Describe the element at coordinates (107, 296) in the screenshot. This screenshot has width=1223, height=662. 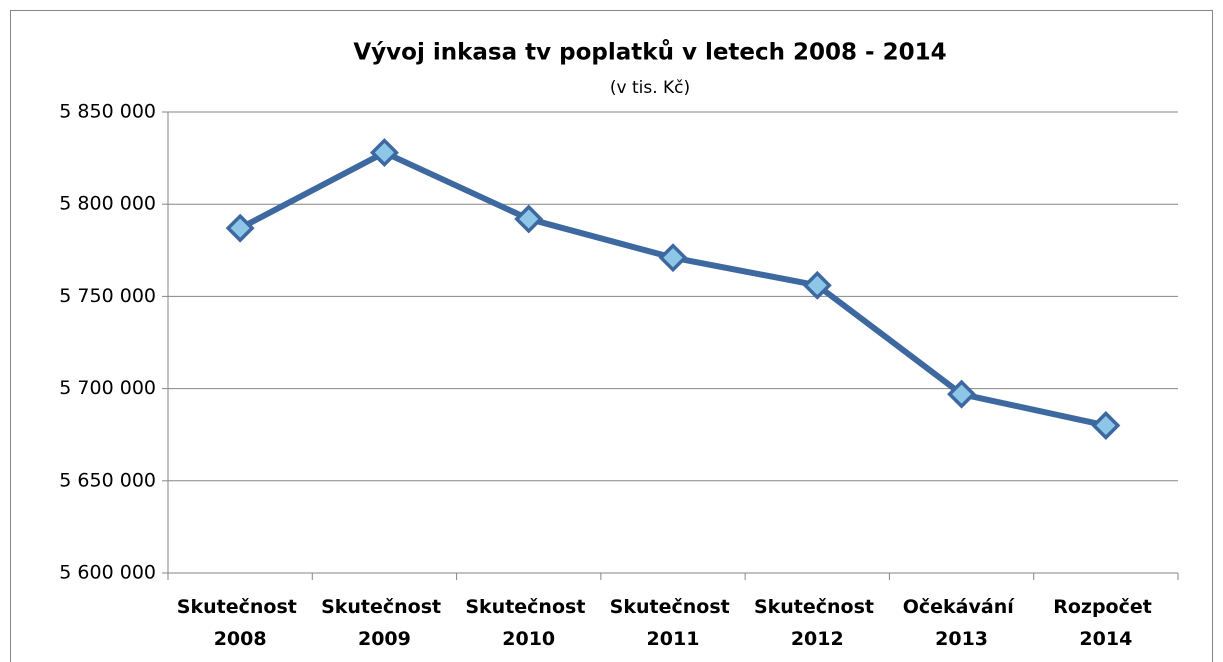
I see `y-tick-label: 5 750 000` at that location.